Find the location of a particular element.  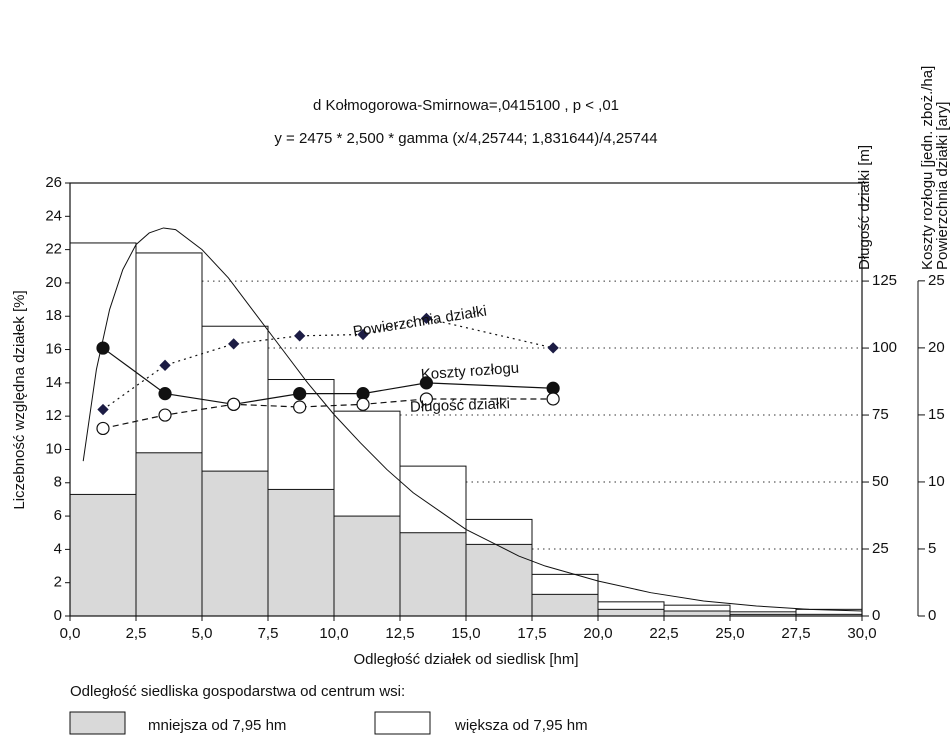

y-tick-label: 24 is located at coordinates (53, 215).